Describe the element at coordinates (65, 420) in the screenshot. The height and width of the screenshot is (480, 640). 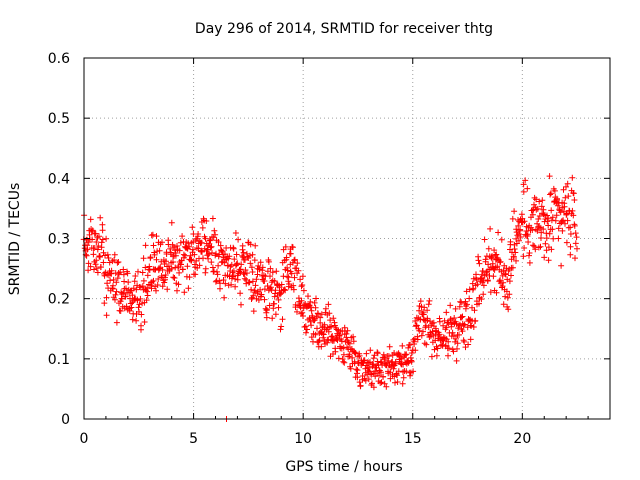
I see `y-tick-label: 0` at that location.